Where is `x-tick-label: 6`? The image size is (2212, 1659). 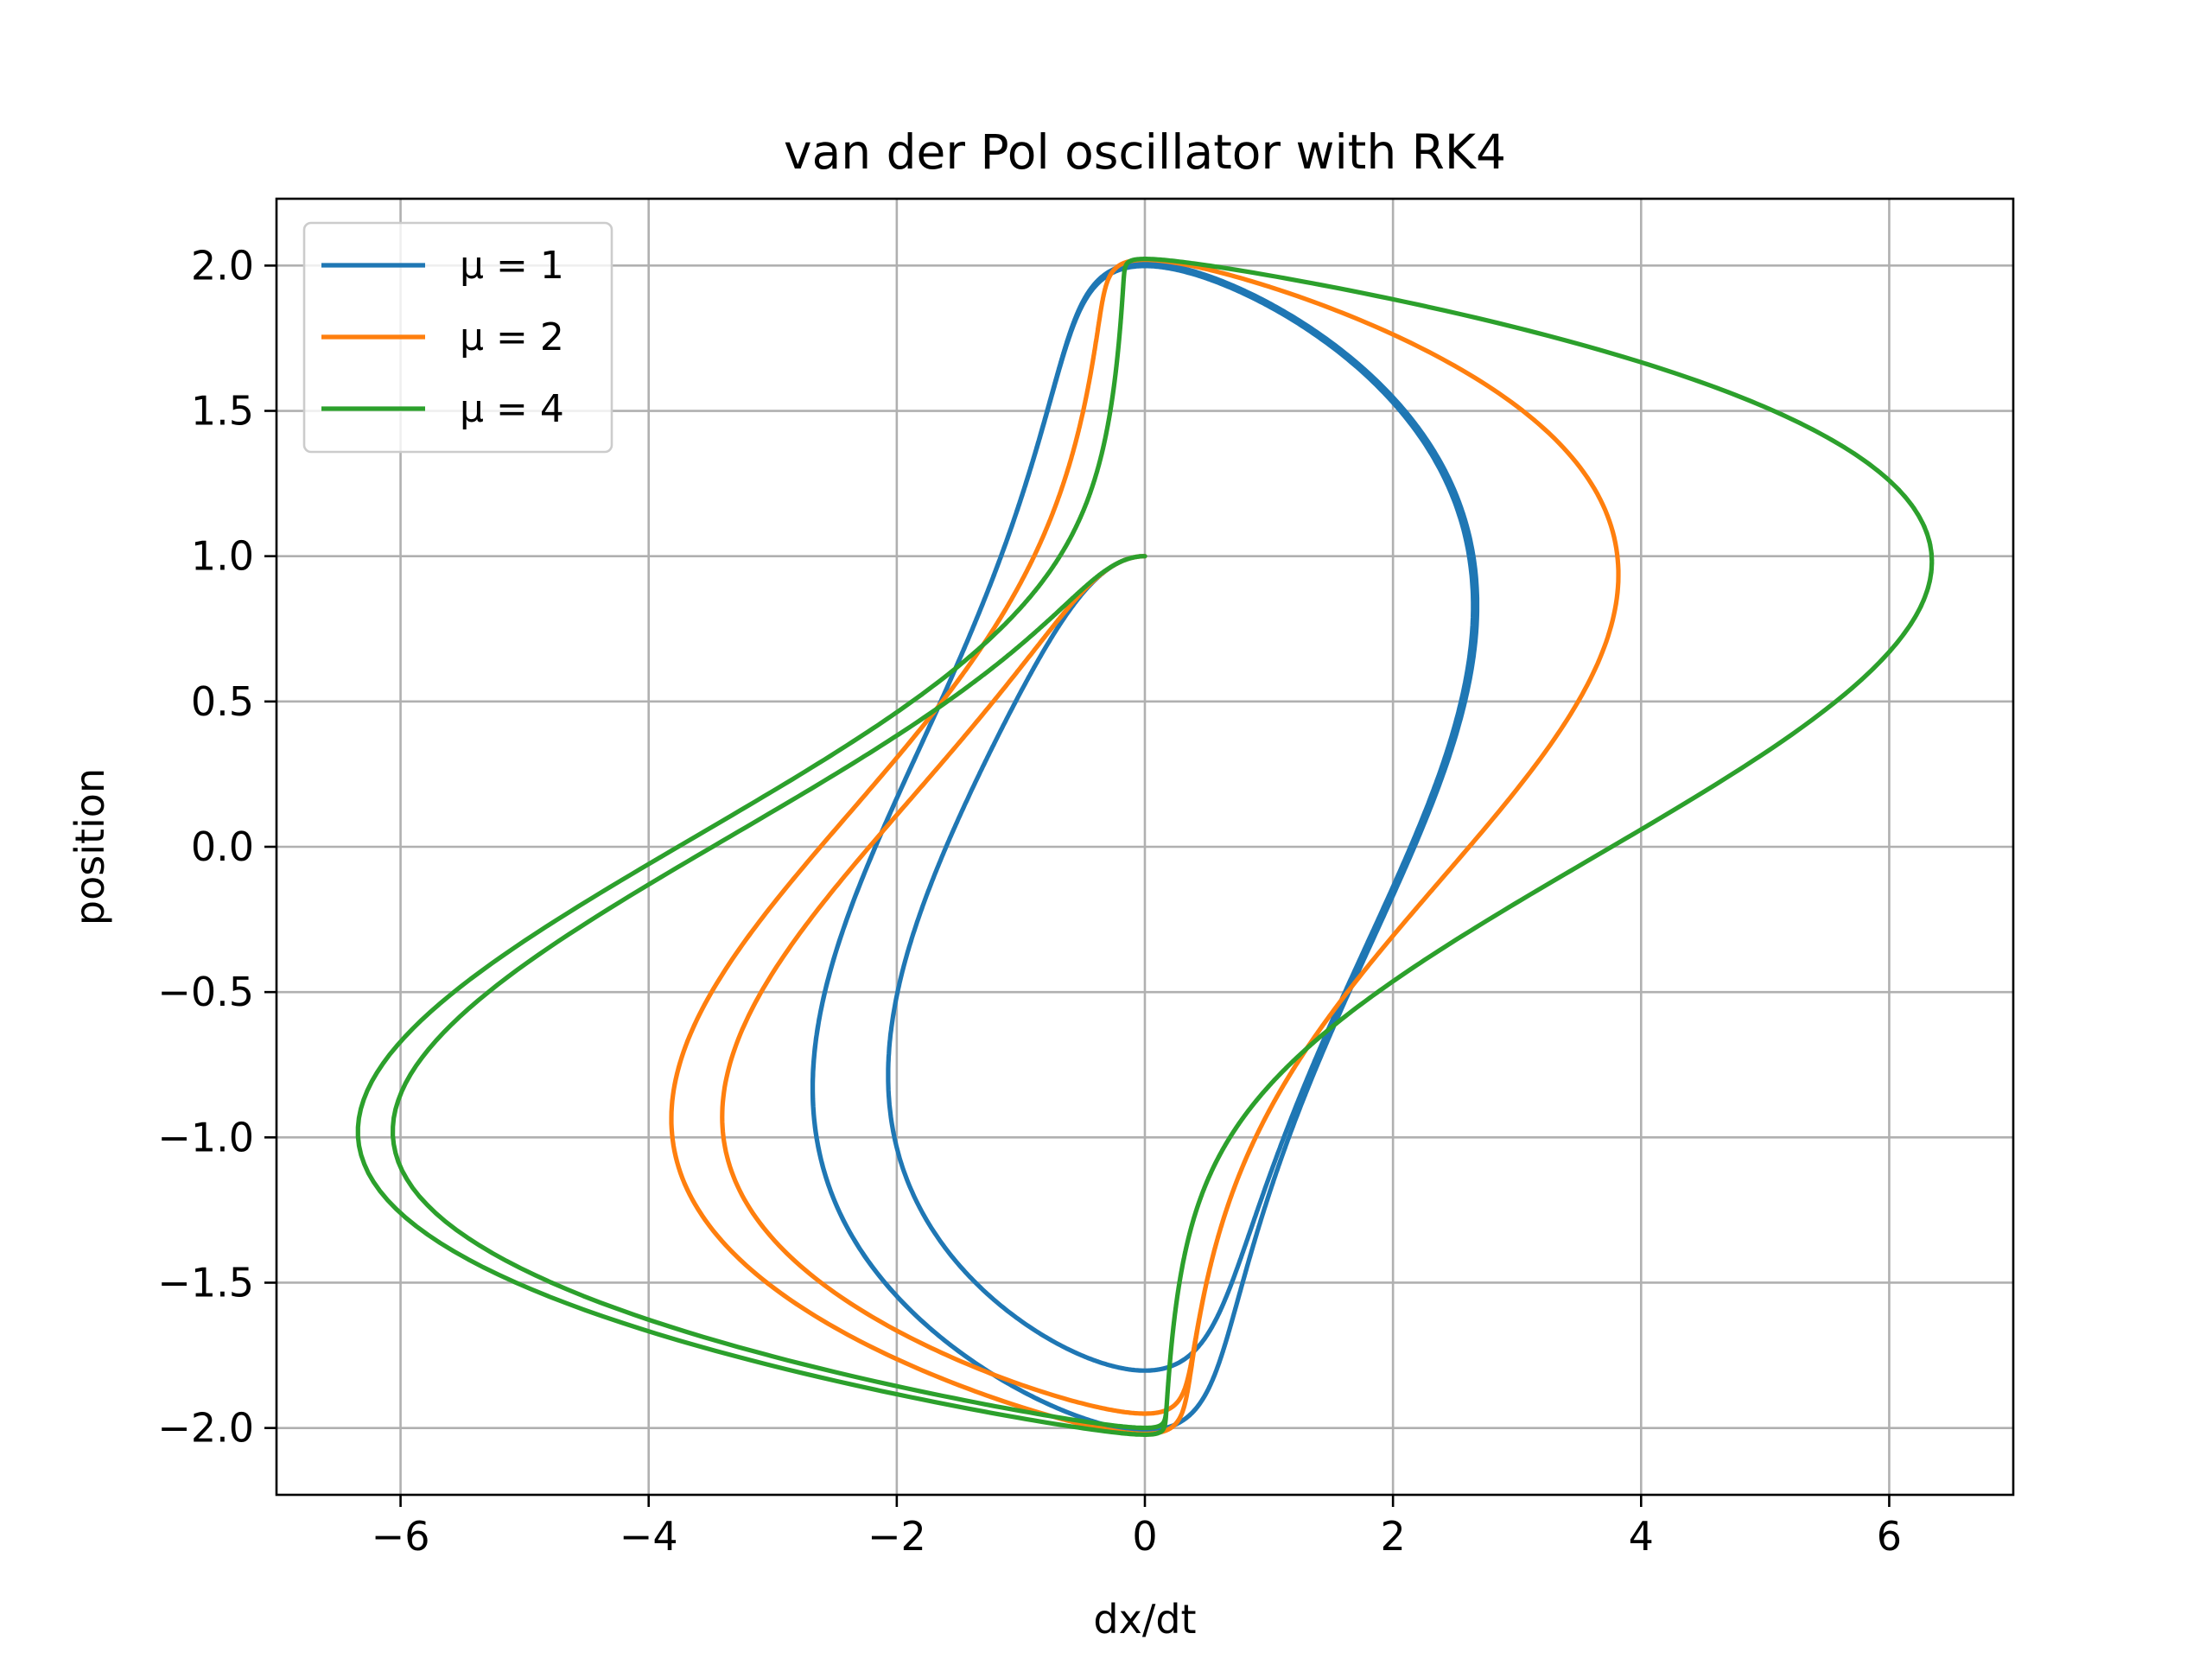
x-tick-label: 6 is located at coordinates (1889, 1536).